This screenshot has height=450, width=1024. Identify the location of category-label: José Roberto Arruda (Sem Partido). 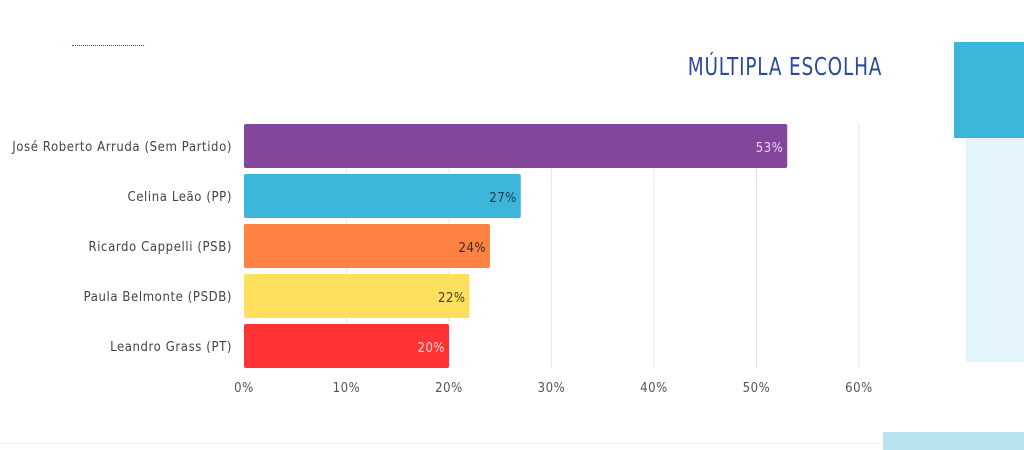
(121, 147).